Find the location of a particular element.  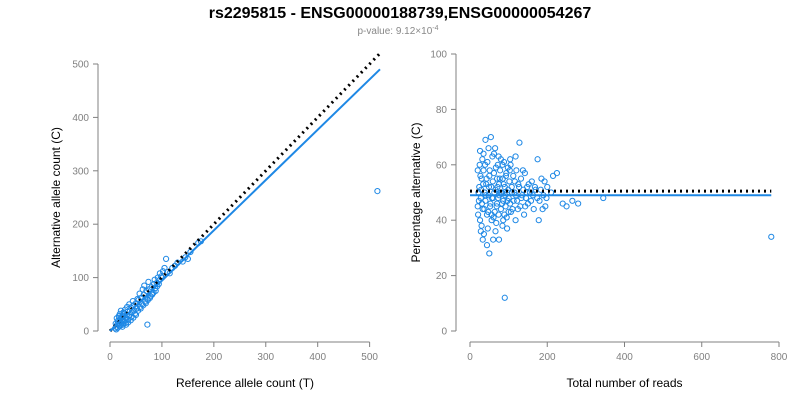

x-axis-title: Reference allele count (T) is located at coordinates (245, 383).